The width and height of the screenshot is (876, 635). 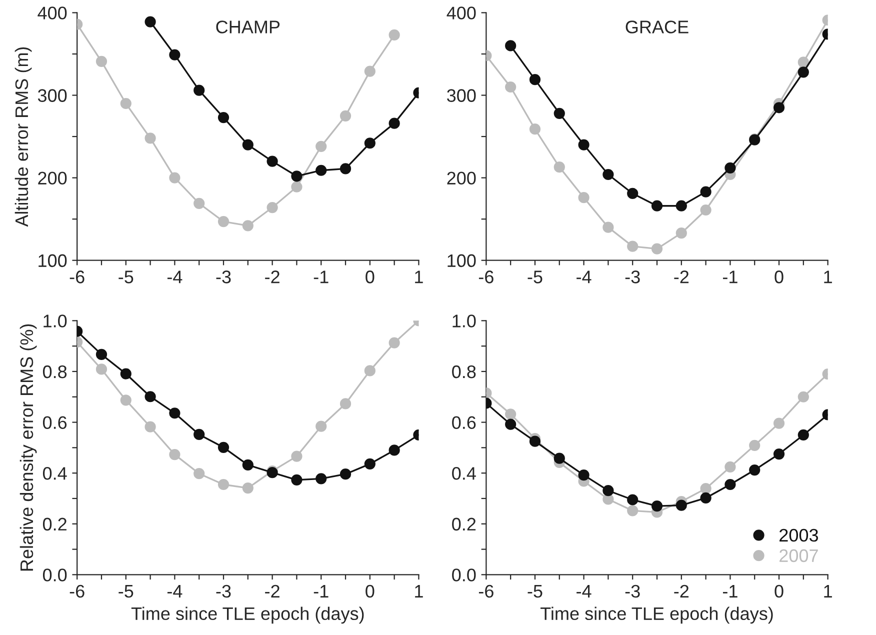 What do you see at coordinates (28, 447) in the screenshot?
I see `y-axis-title: Relative density error RMS (%)` at bounding box center [28, 447].